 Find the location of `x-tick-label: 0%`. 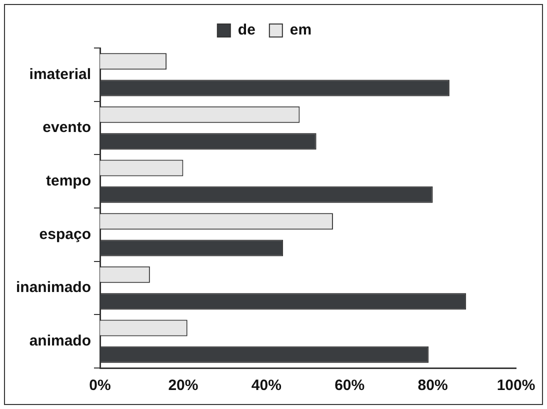

x-tick-label: 0% is located at coordinates (100, 385).